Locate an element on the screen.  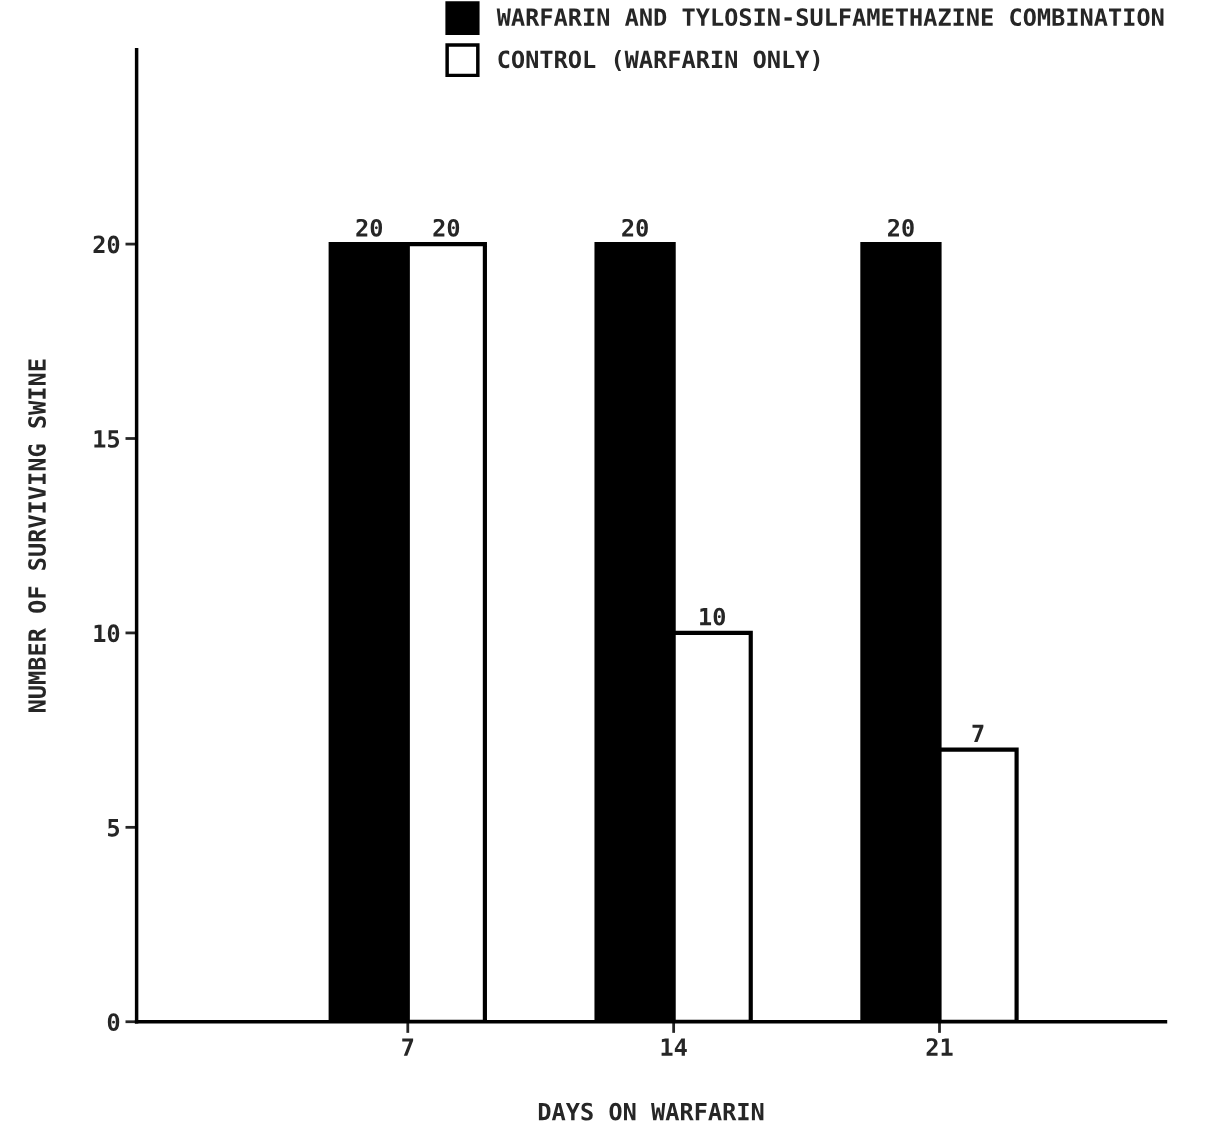
data-label: 7 is located at coordinates (978, 733).